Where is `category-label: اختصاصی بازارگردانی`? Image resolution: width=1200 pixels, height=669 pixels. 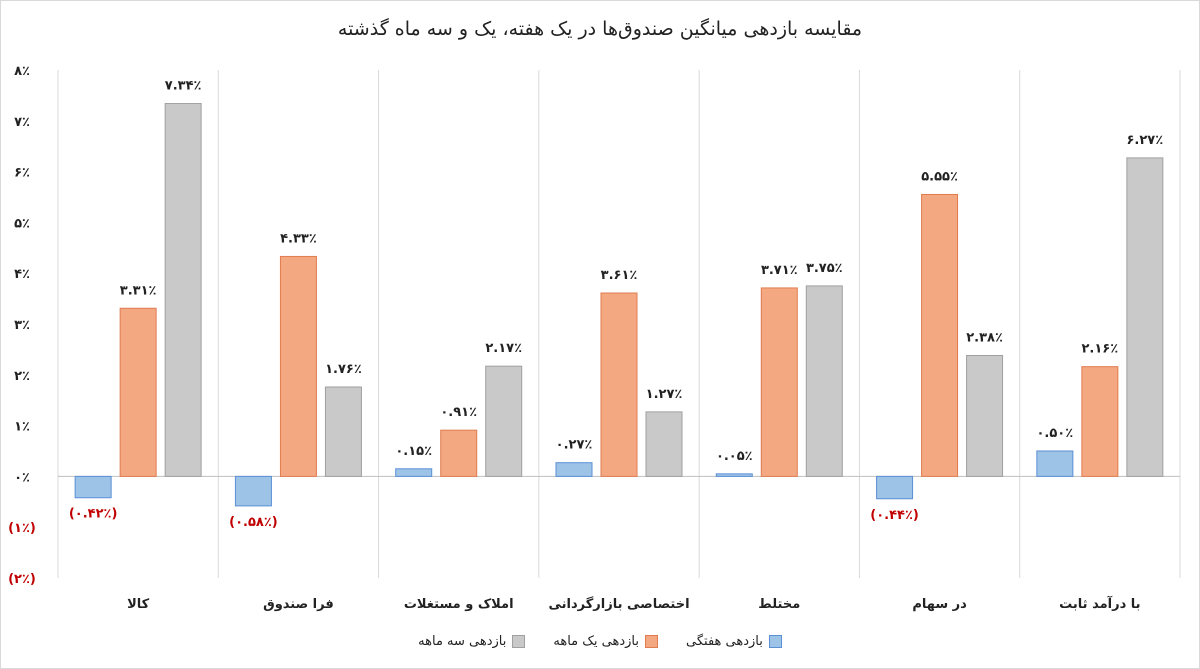 category-label: اختصاصی بازارگردانی is located at coordinates (618, 604).